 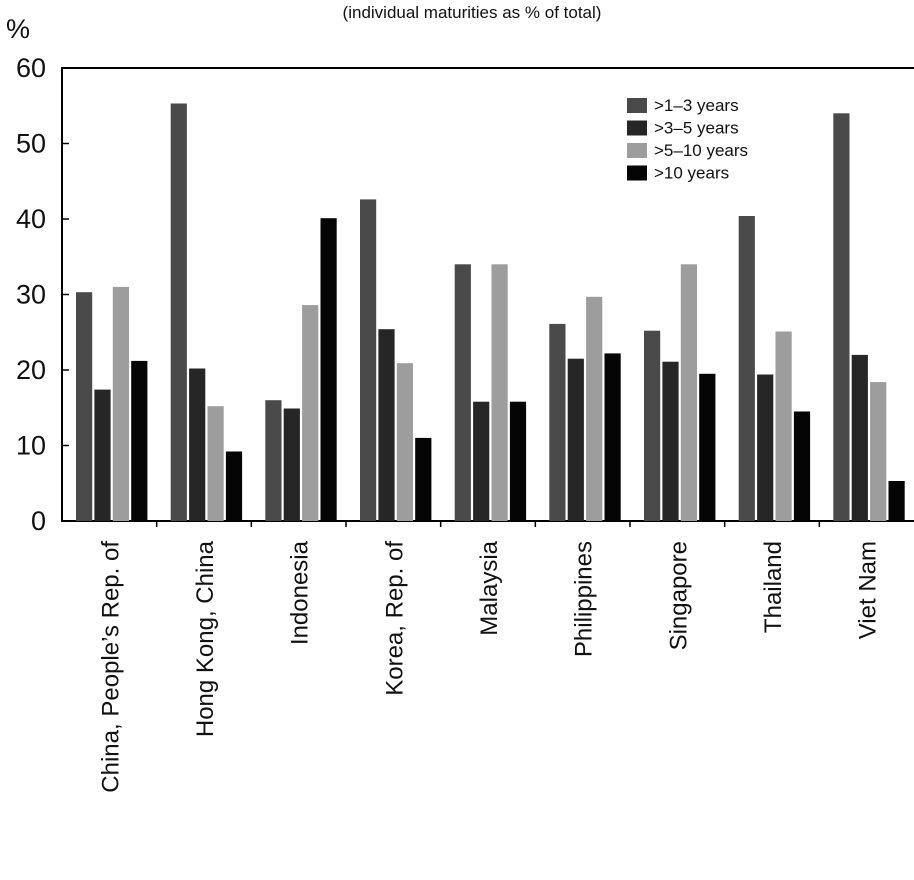 What do you see at coordinates (489, 587) in the screenshot?
I see `x-tick-label: Malaysia` at bounding box center [489, 587].